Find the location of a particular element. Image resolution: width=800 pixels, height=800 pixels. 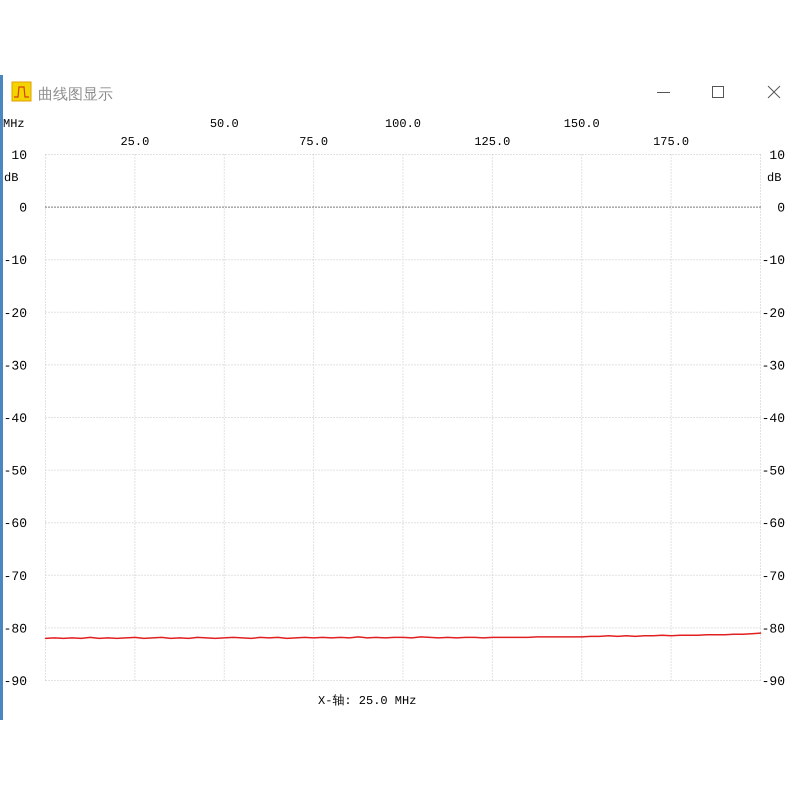

y2-tick-label: -70 is located at coordinates (773, 576).